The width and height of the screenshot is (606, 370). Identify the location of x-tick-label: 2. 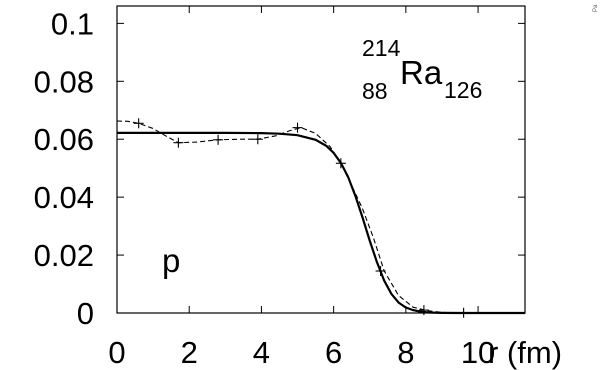
(189, 352).